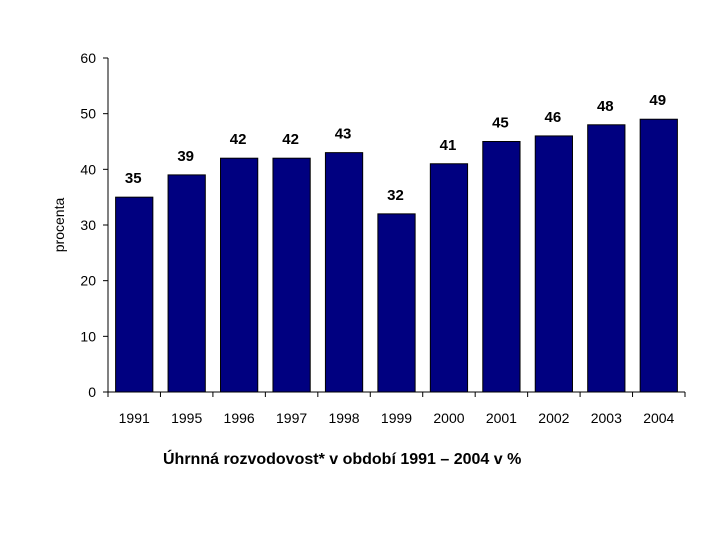 The height and width of the screenshot is (540, 720). Describe the element at coordinates (239, 275) in the screenshot. I see `bar-1996` at that location.